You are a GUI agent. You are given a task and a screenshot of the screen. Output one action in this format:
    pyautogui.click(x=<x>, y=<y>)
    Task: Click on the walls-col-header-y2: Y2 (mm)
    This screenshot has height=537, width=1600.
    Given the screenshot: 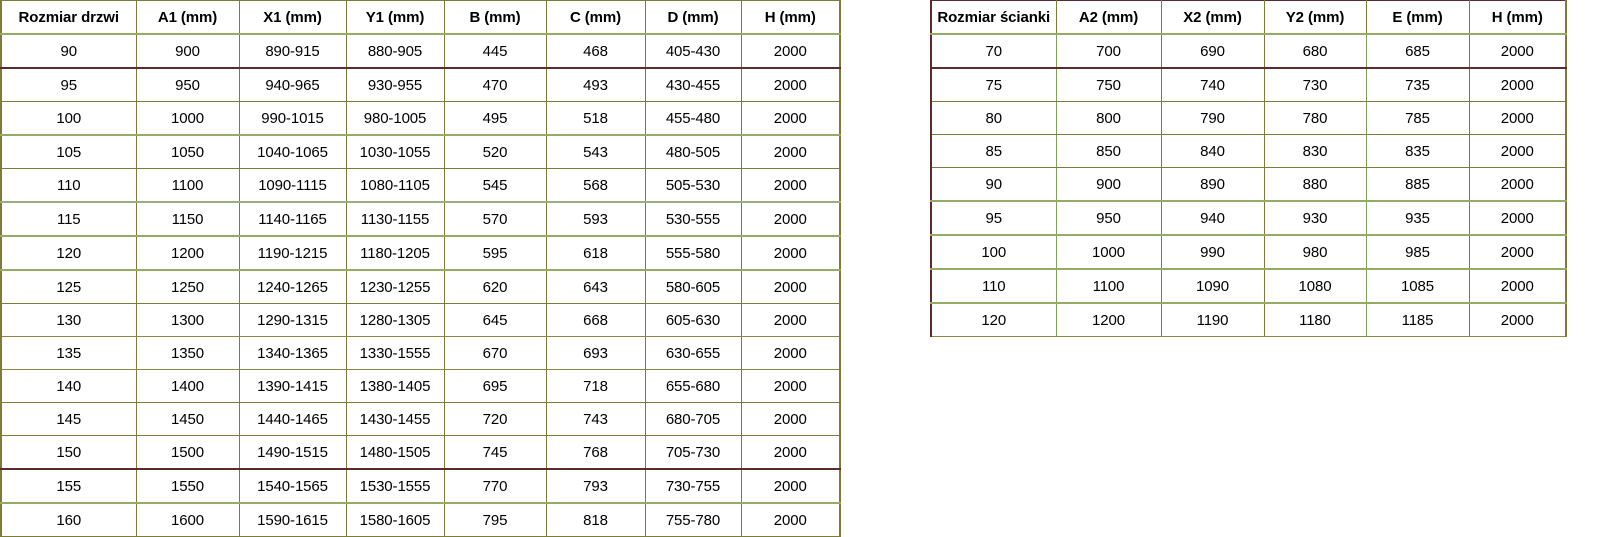 What is the action you would take?
    pyautogui.click(x=1315, y=17)
    